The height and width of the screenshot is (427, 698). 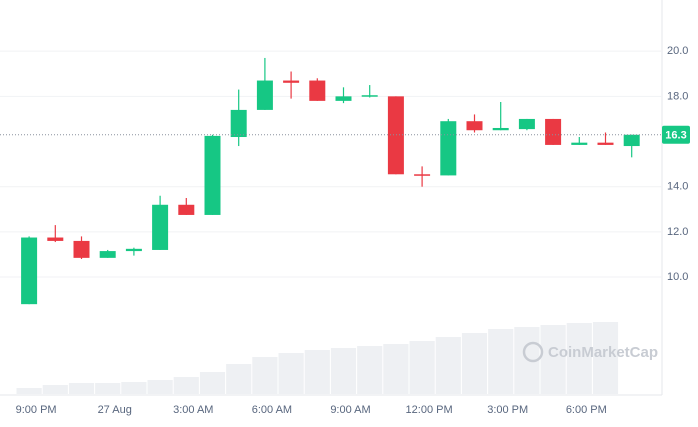 I want to click on current-price-label: 16.3, so click(x=675, y=136).